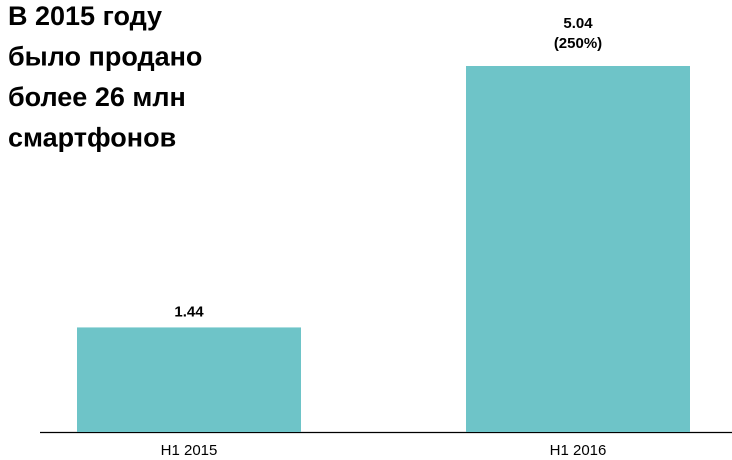 The width and height of the screenshot is (732, 460). What do you see at coordinates (578, 43) in the screenshot?
I see `annotation: (250%)` at bounding box center [578, 43].